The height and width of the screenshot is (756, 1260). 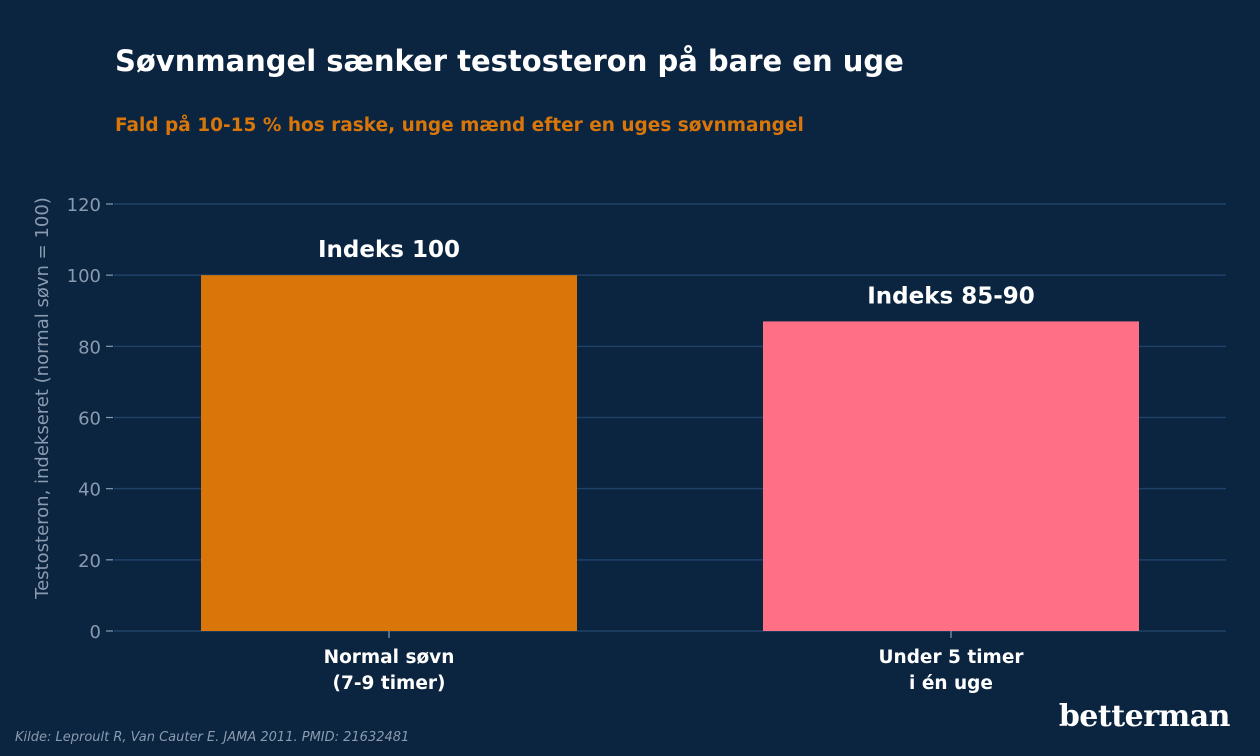 What do you see at coordinates (951, 296) in the screenshot?
I see `data-label-2: Indeks 85-90` at bounding box center [951, 296].